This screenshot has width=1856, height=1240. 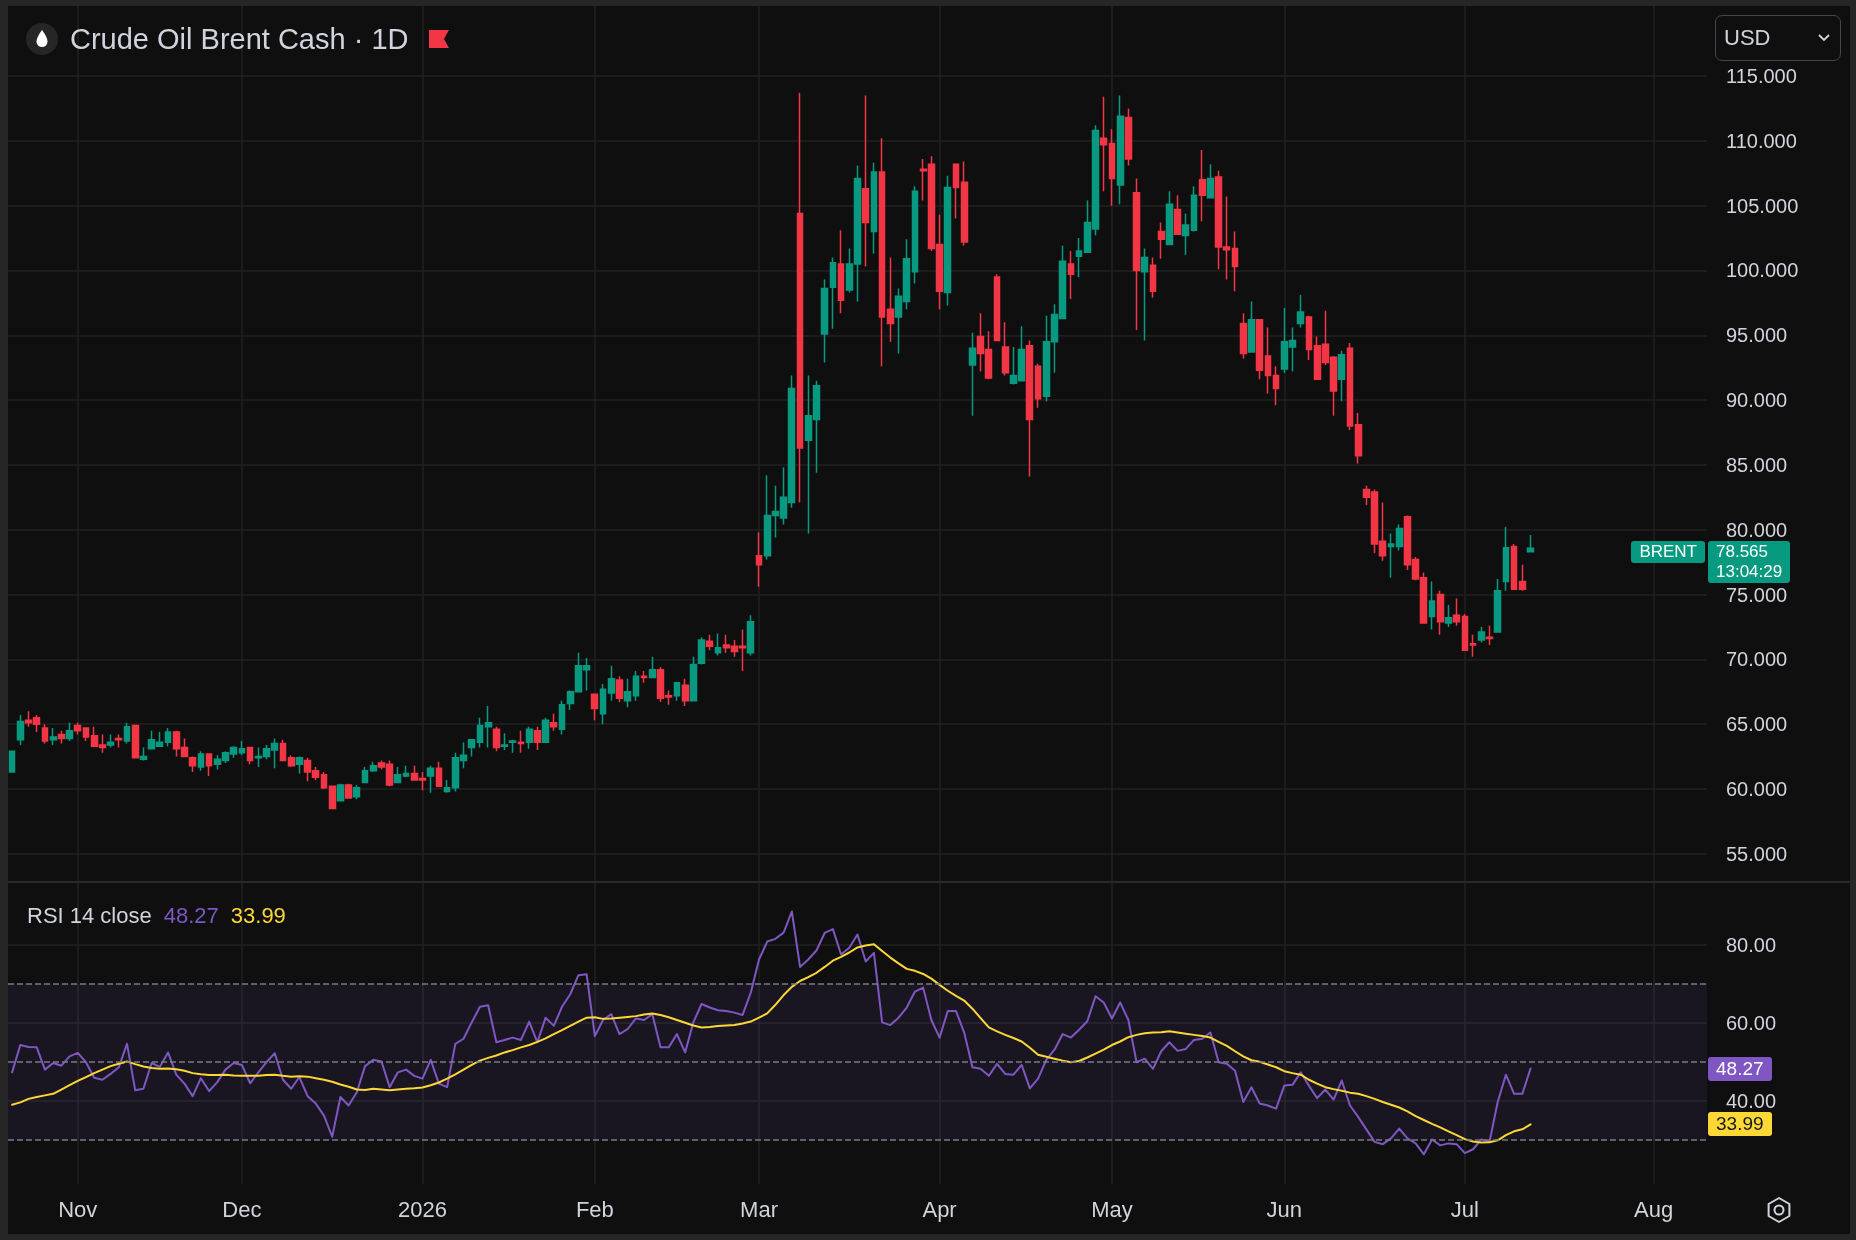 What do you see at coordinates (1740, 1124) in the screenshot?
I see `text: 33.99` at bounding box center [1740, 1124].